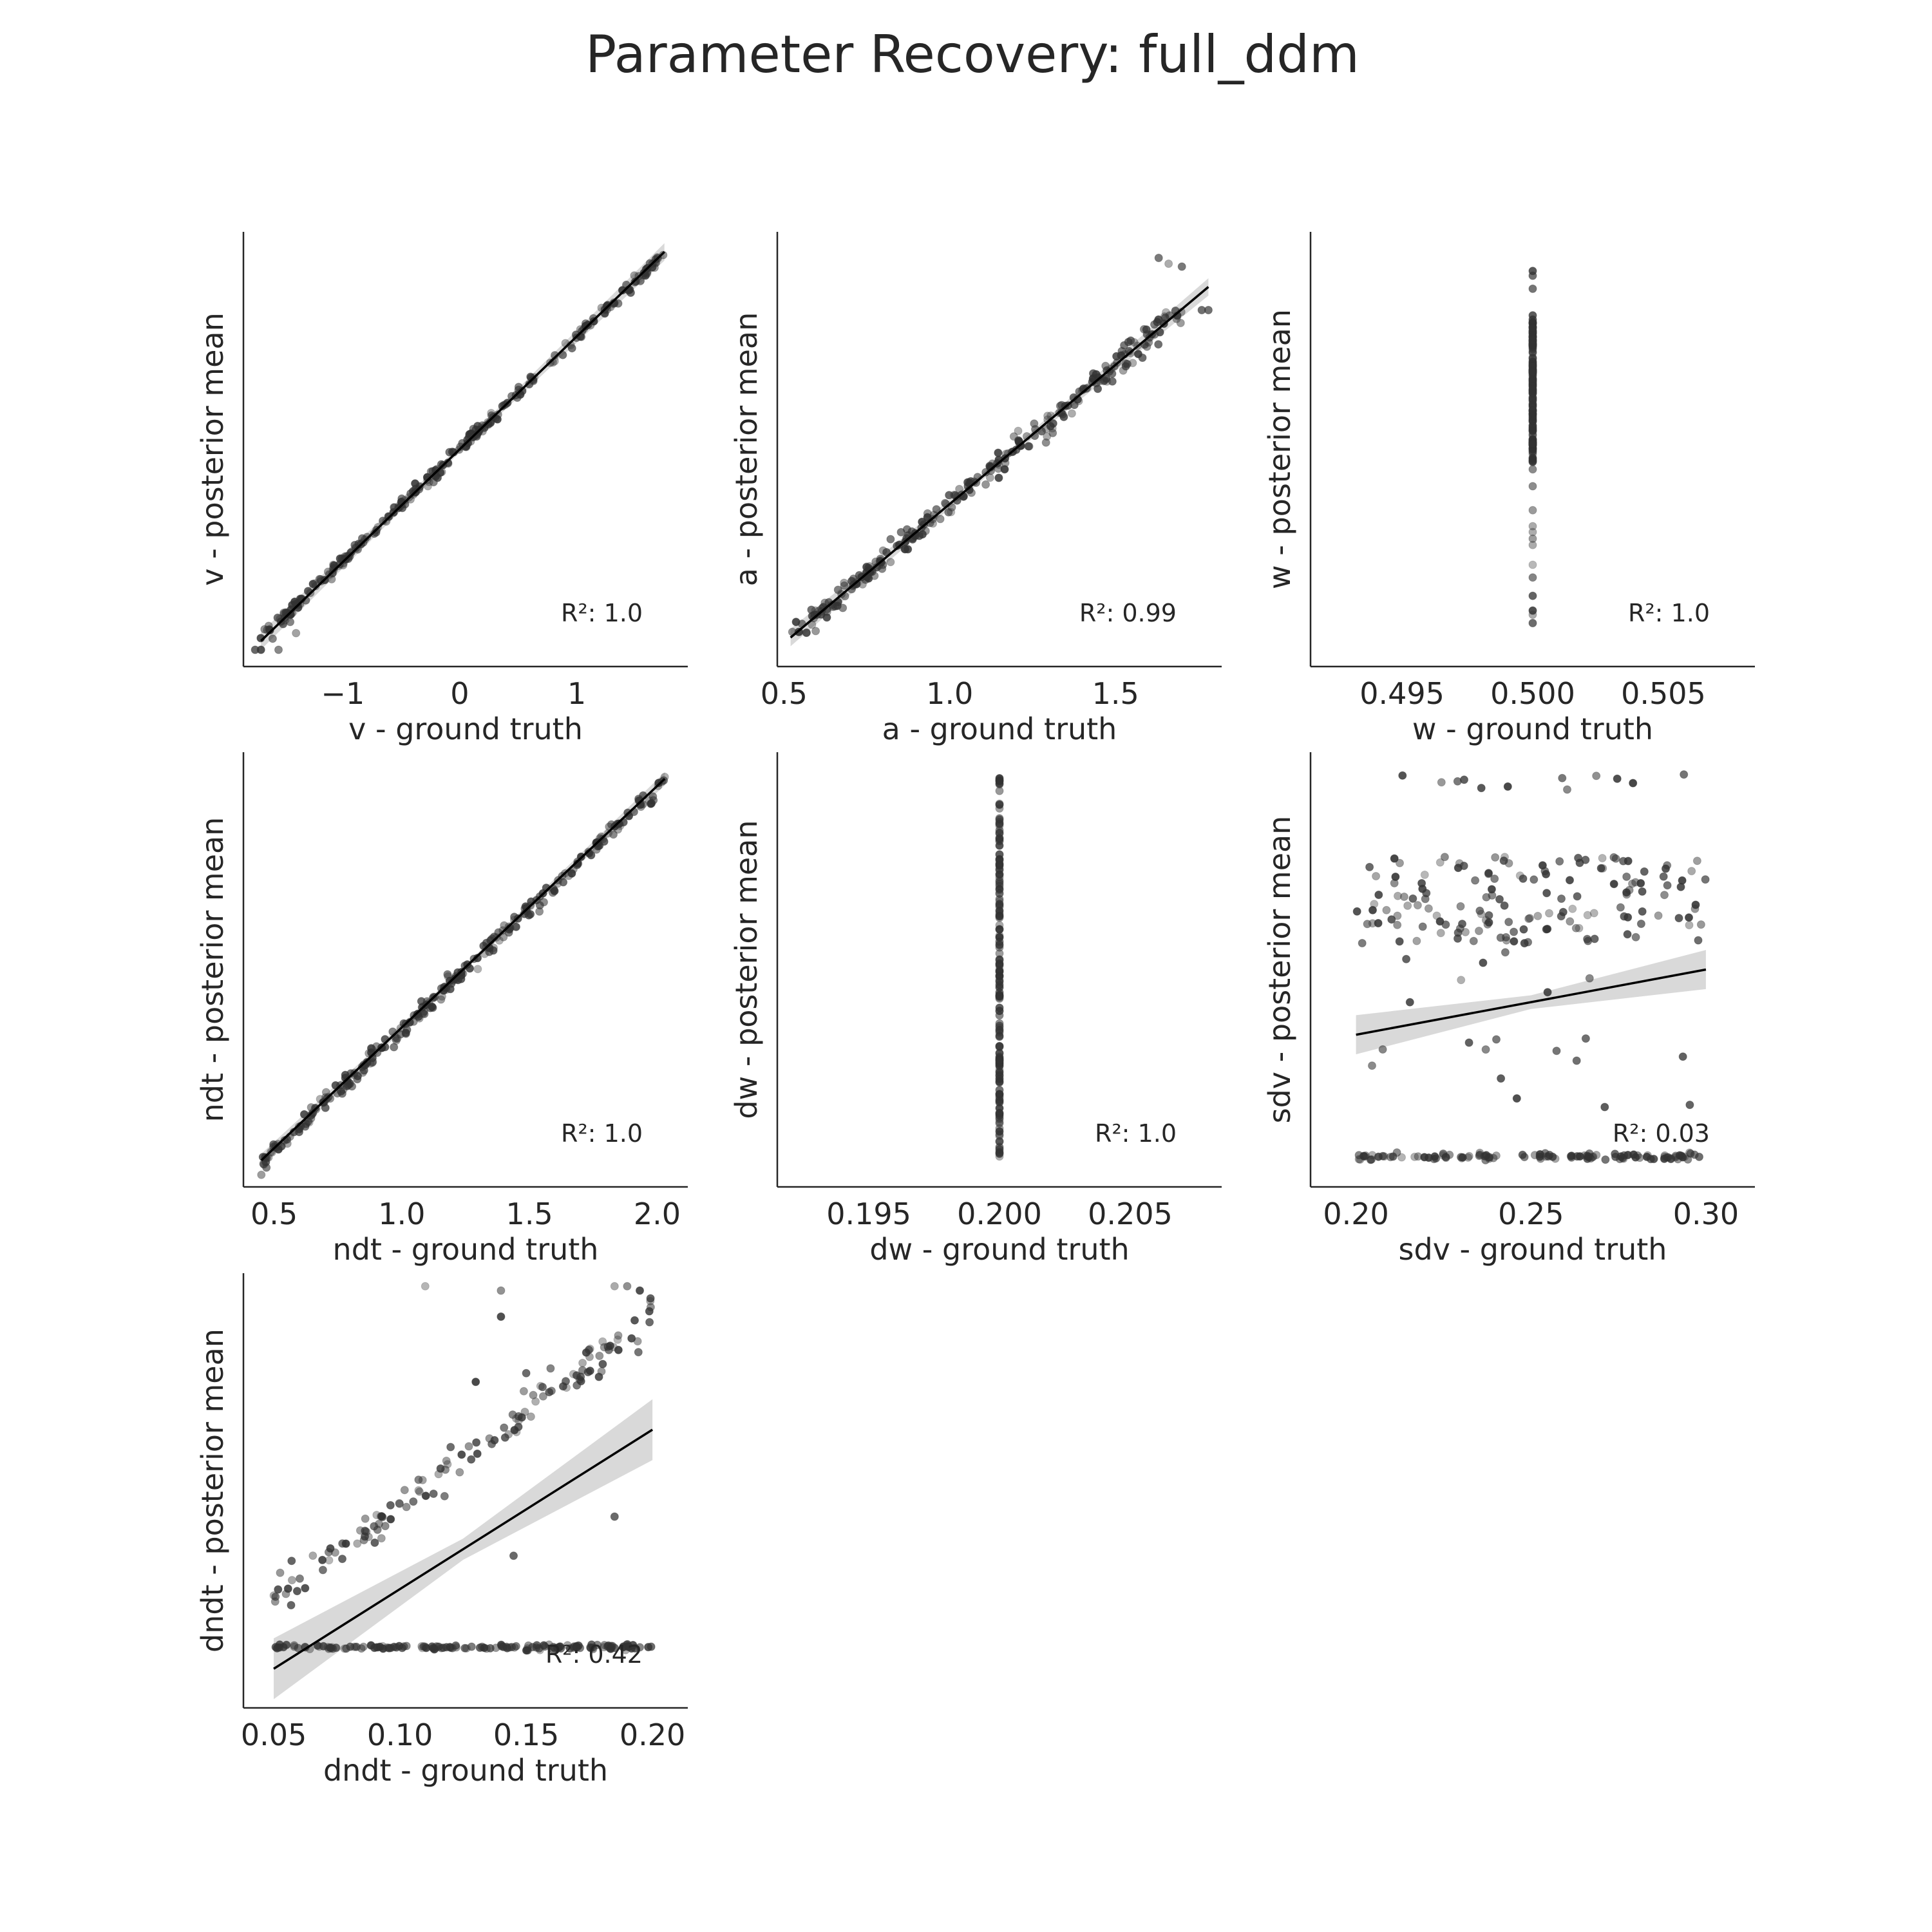  What do you see at coordinates (869, 1214) in the screenshot?
I see `x-tick-label: 0.195` at bounding box center [869, 1214].